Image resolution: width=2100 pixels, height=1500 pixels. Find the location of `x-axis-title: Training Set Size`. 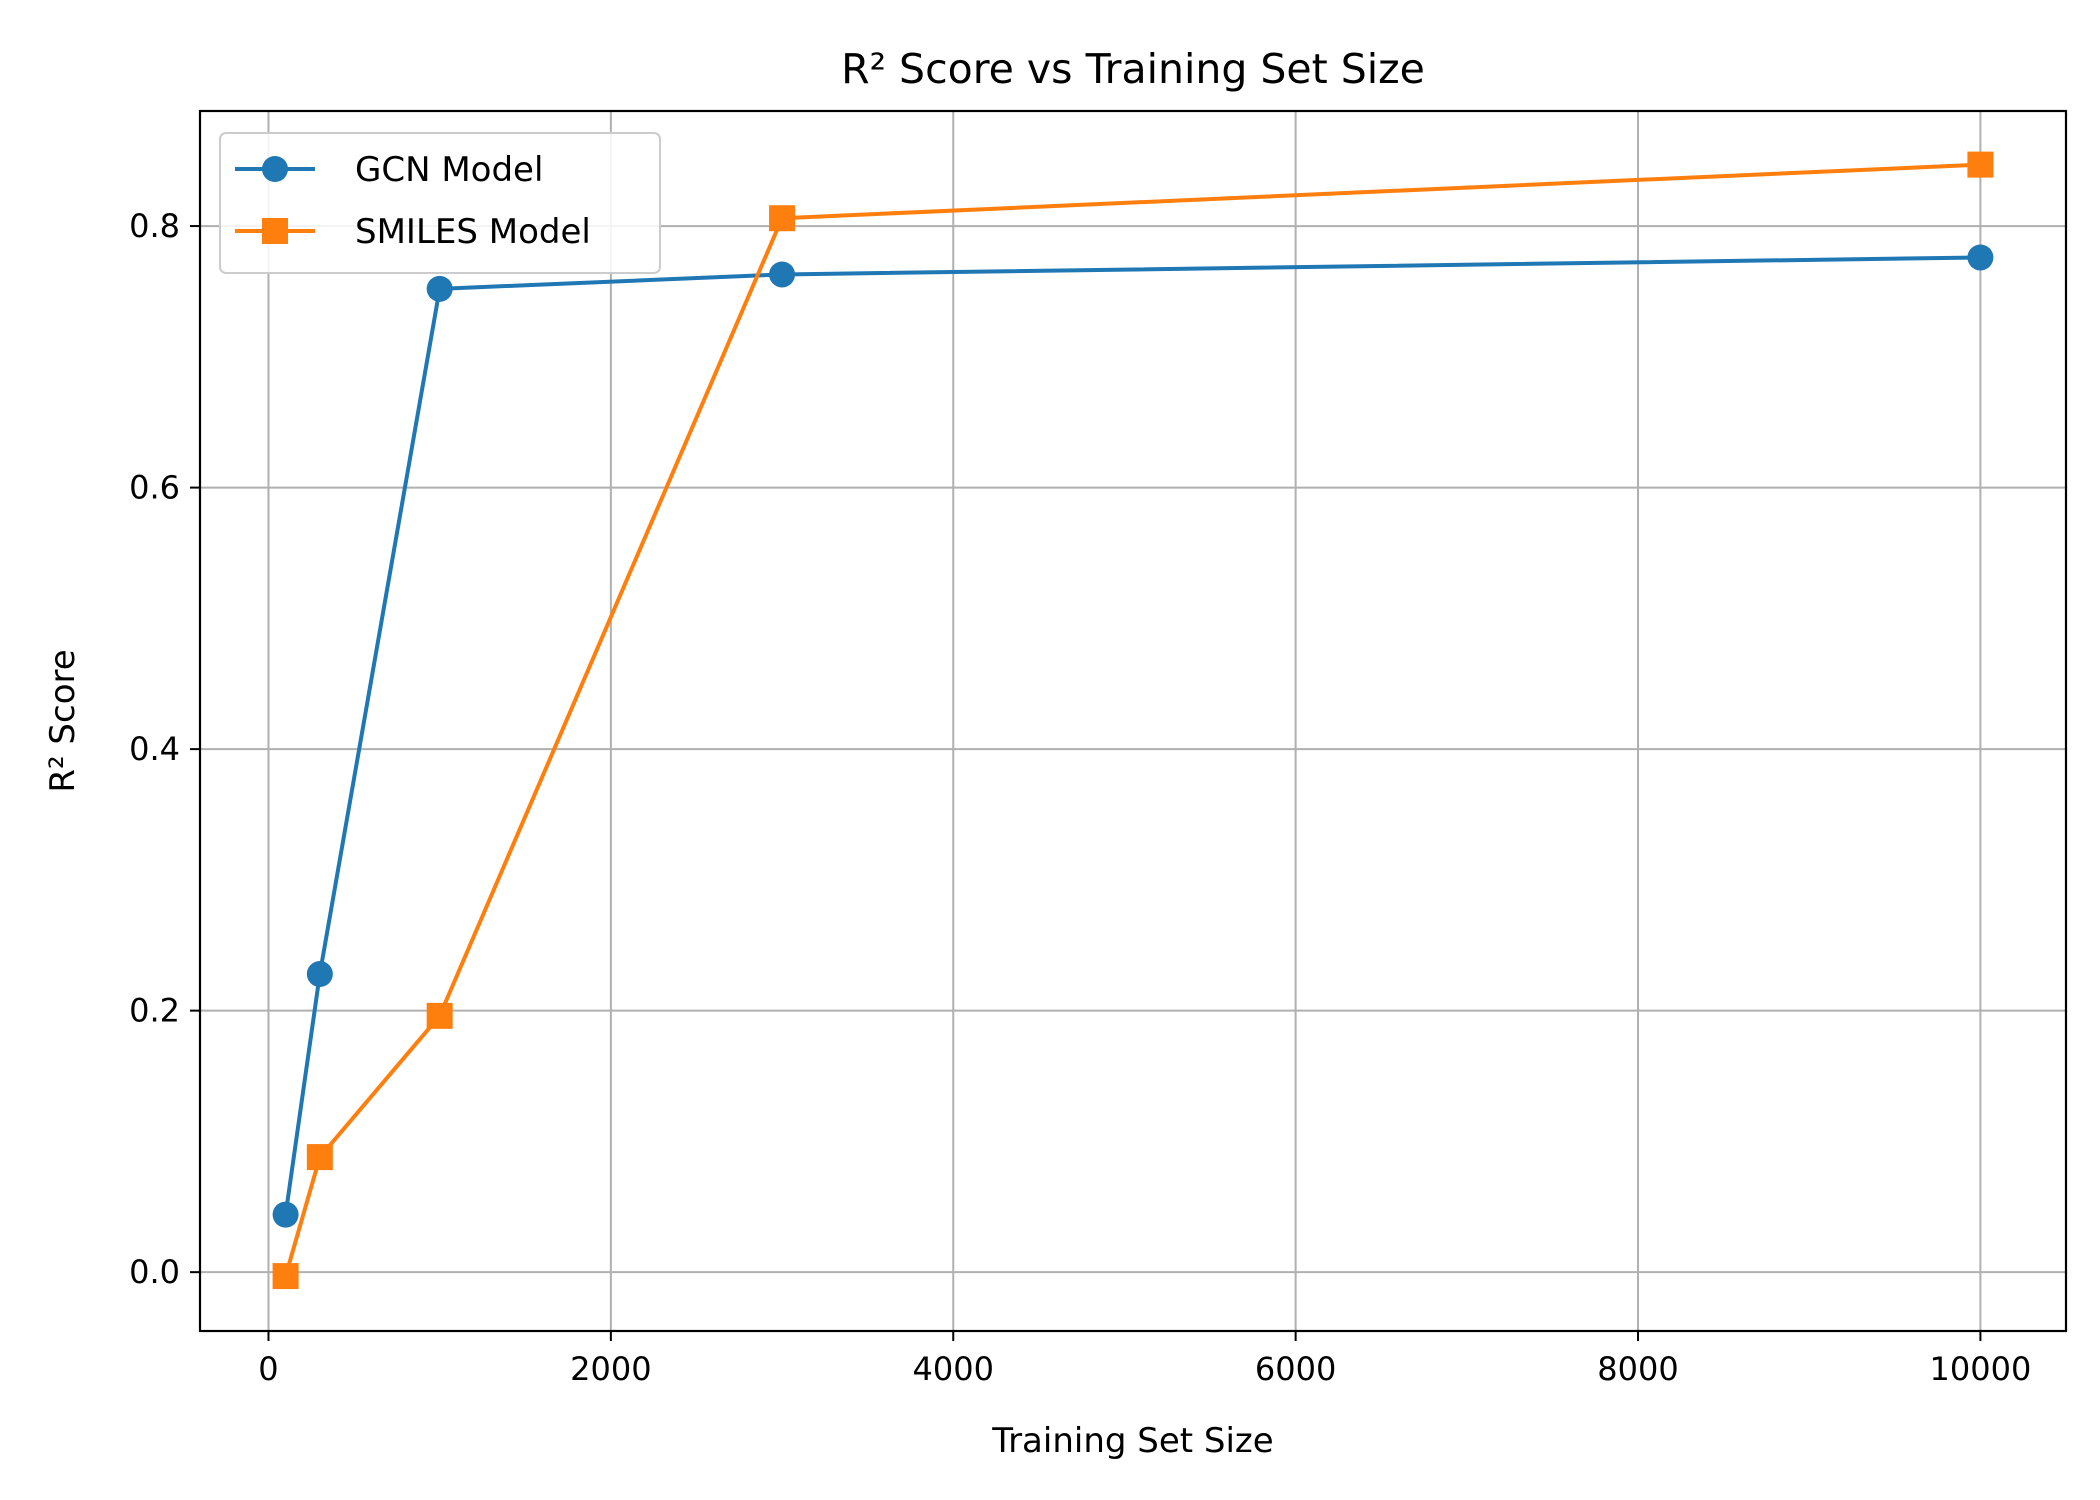

x-axis-title: Training Set Size is located at coordinates (1132, 1441).